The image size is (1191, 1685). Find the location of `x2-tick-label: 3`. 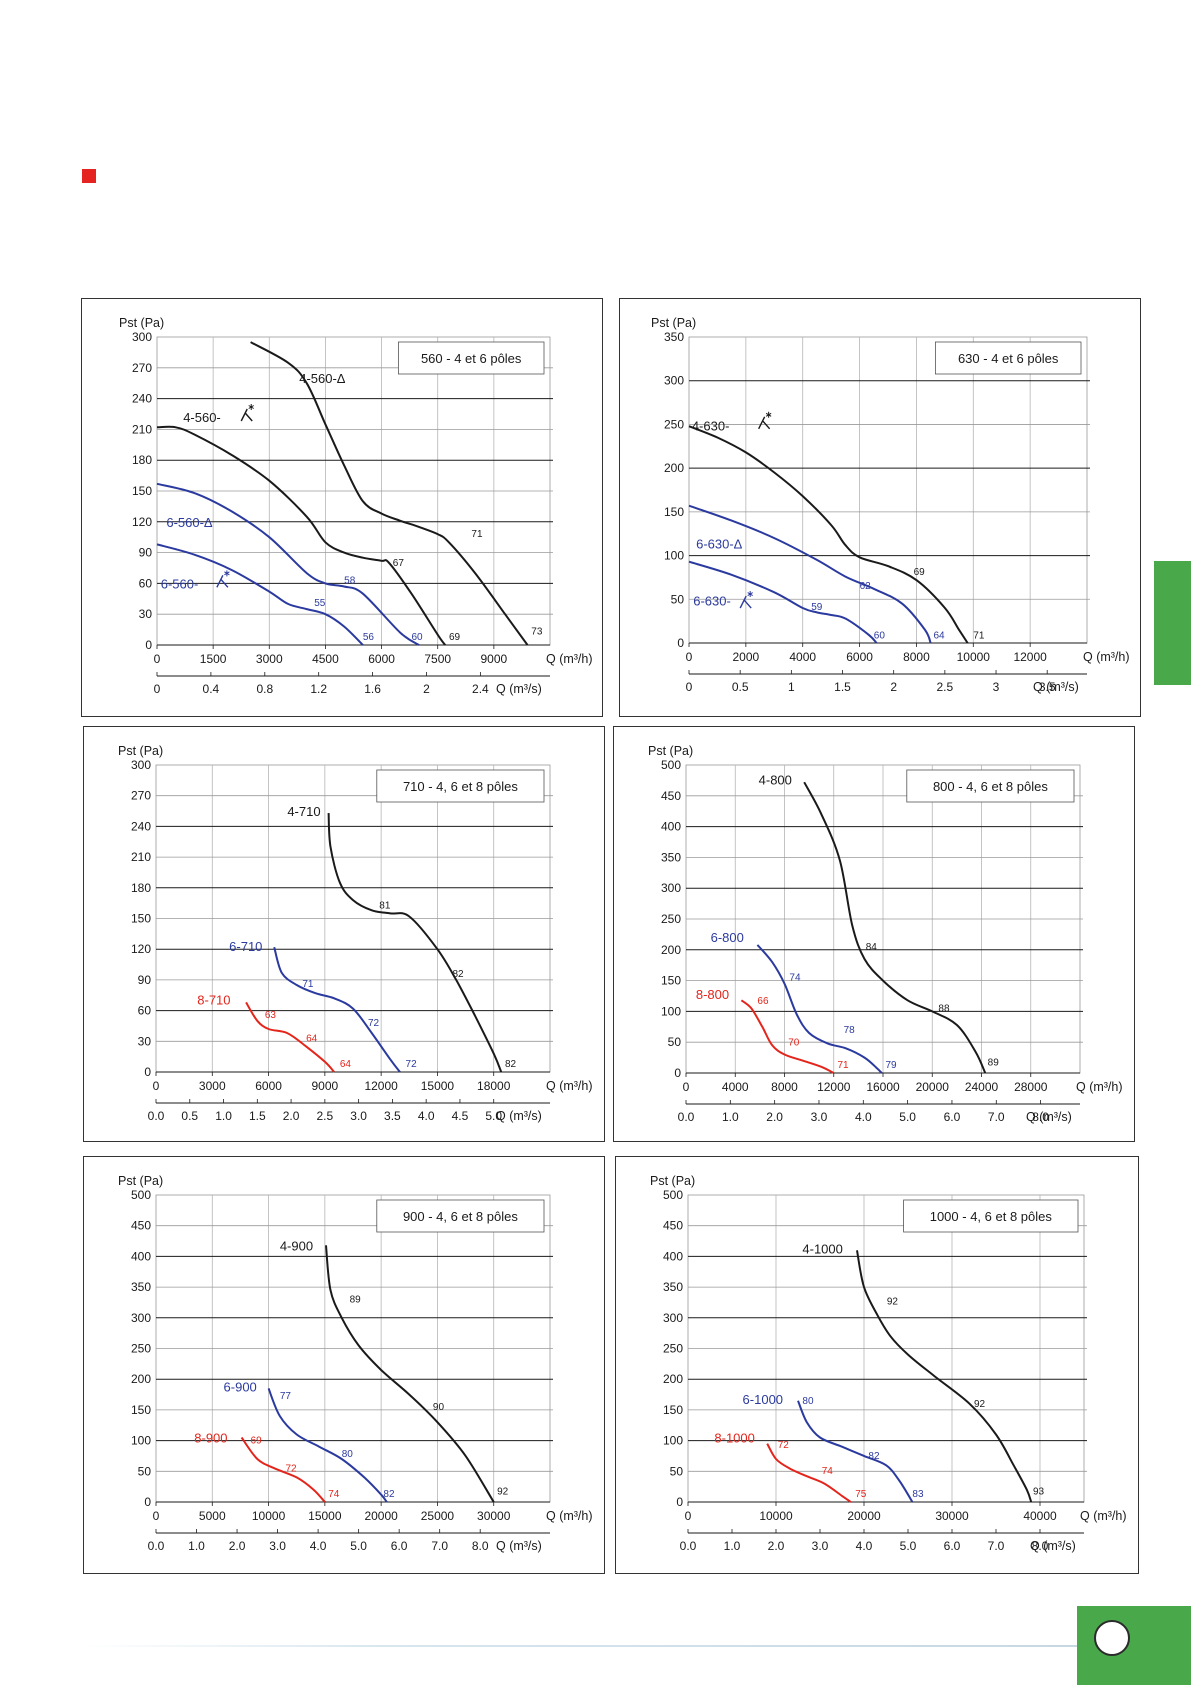

x2-tick-label: 3 is located at coordinates (996, 687).